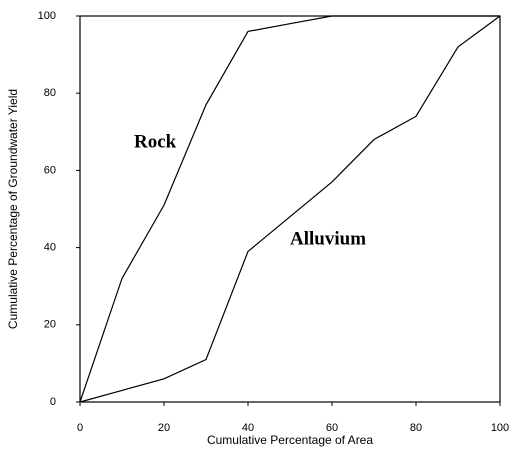 Image resolution: width=513 pixels, height=453 pixels. I want to click on series-label: Alluvium, so click(328, 238).